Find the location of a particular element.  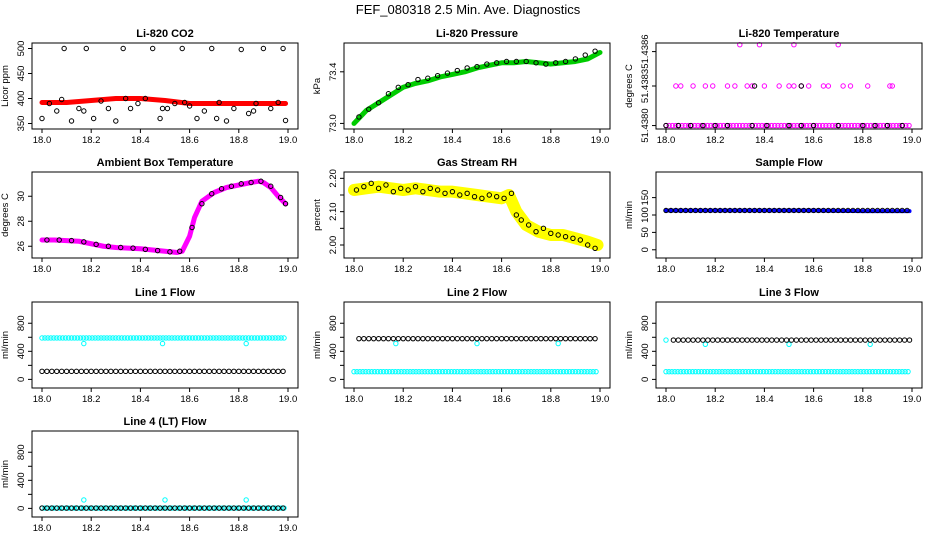

plot-frame is located at coordinates (477, 86).